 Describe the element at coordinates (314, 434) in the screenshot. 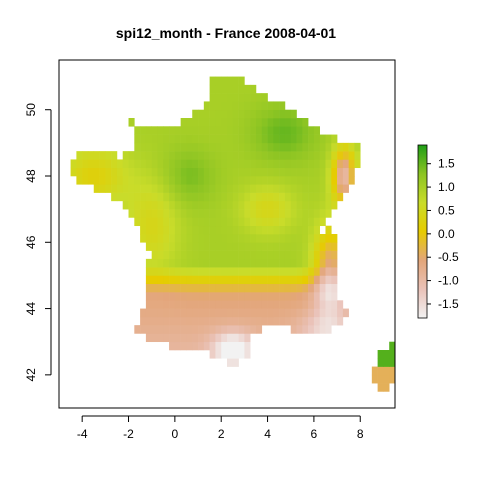

I see `x-tick-label: 6` at that location.